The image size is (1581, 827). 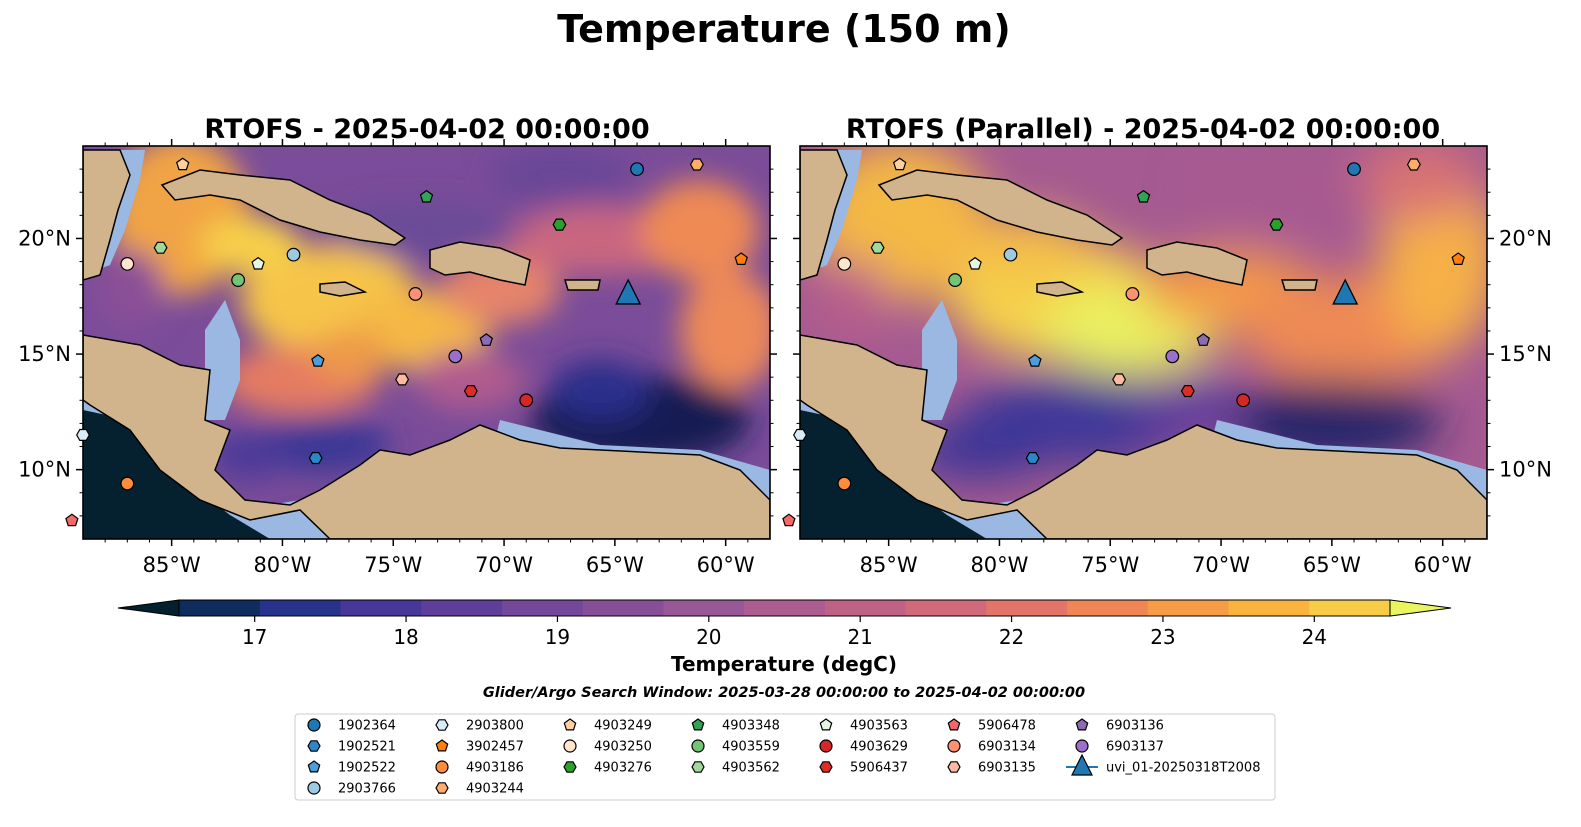 What do you see at coordinates (784, 637) in the screenshot?
I see `colorbar: 17 18 19 20 21 22 23 24 Temperature (degC)` at bounding box center [784, 637].